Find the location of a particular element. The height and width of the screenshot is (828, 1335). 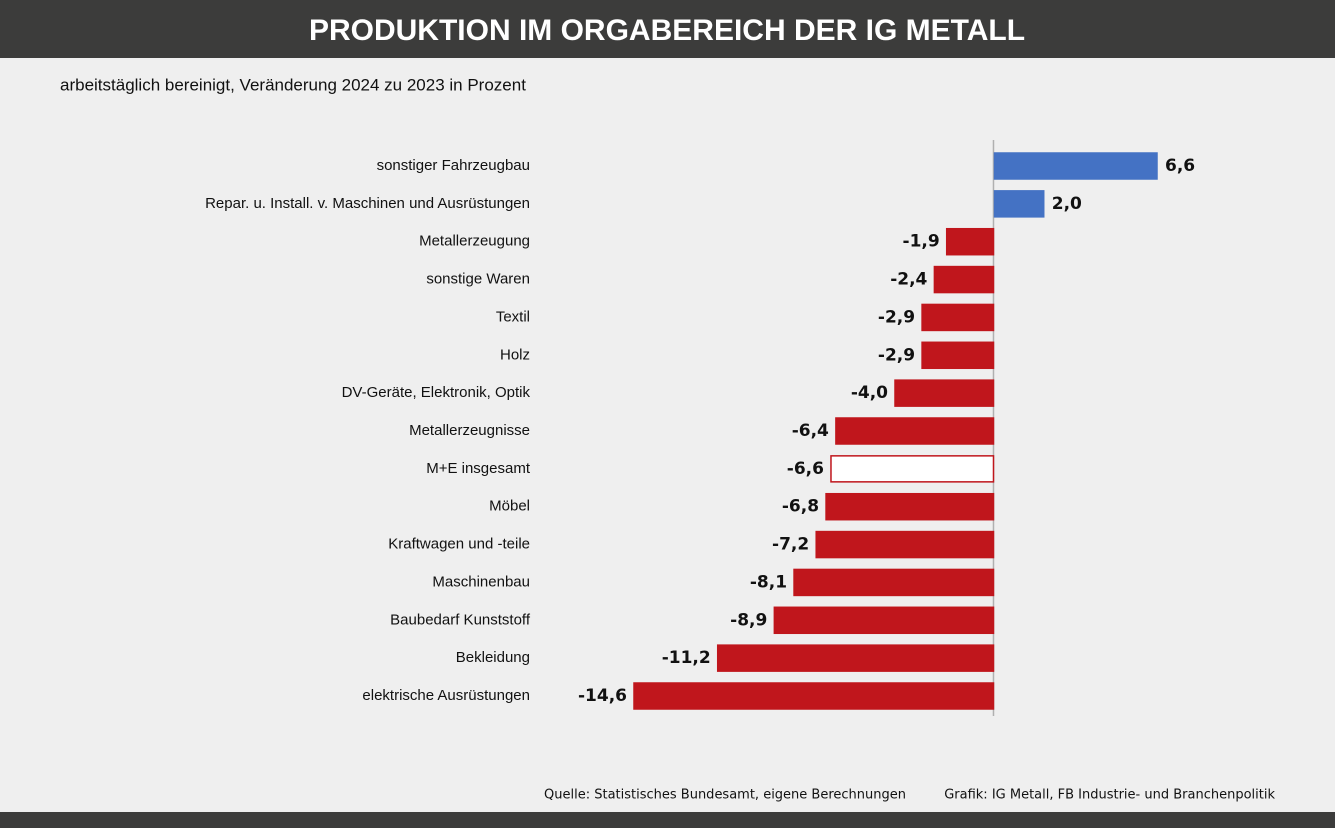

category-label: Kraftwagen und -teile is located at coordinates (459, 544).